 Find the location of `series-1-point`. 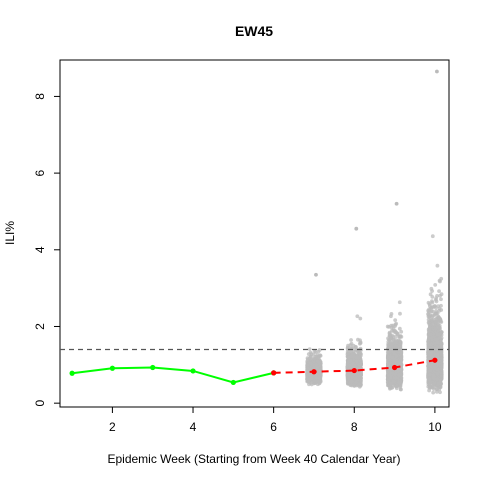

series-1-point is located at coordinates (274, 373).